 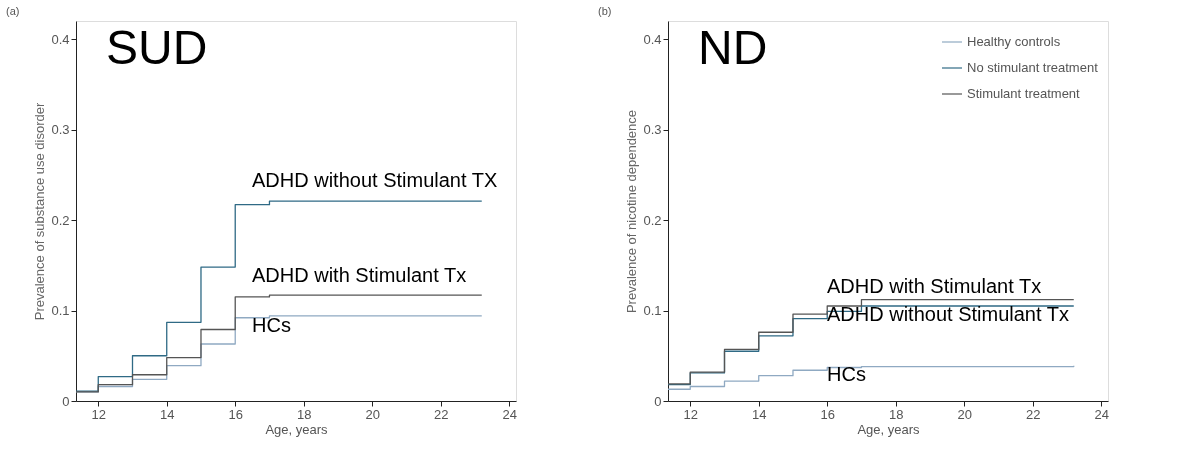 I want to click on legend-label: No stimulant treatment, so click(x=1033, y=67).